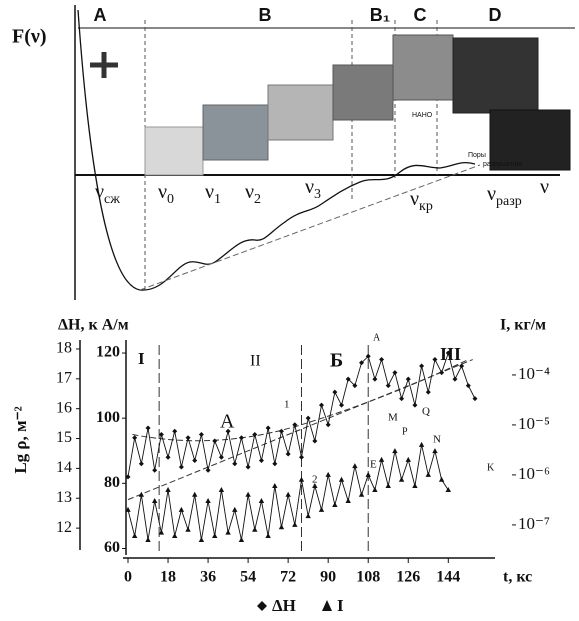  Describe the element at coordinates (422, 115) in the screenshot. I see `image-text: НАНО` at that location.